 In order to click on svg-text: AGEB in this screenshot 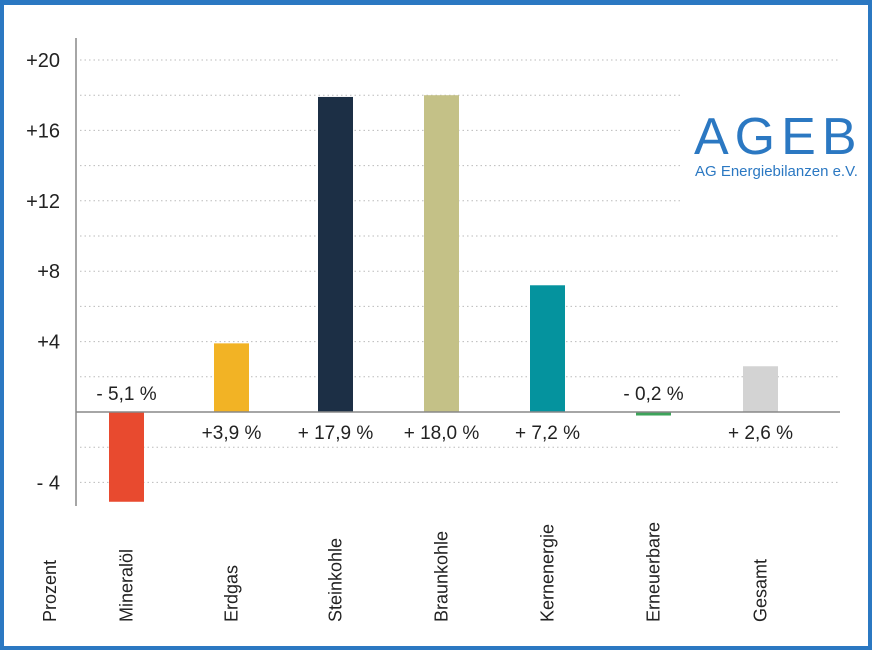, I will do `click(778, 137)`.